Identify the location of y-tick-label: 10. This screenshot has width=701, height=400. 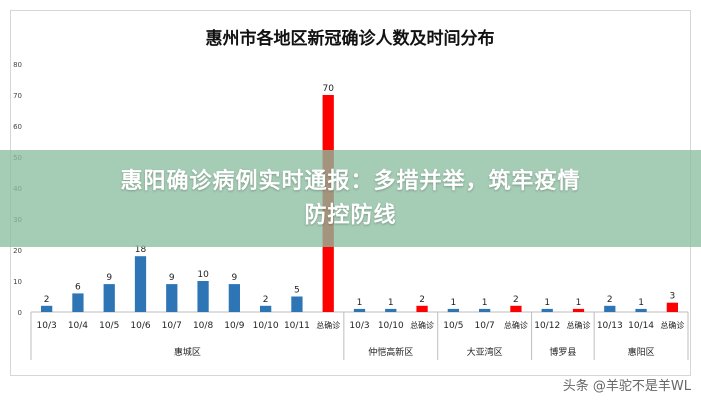
(17, 282).